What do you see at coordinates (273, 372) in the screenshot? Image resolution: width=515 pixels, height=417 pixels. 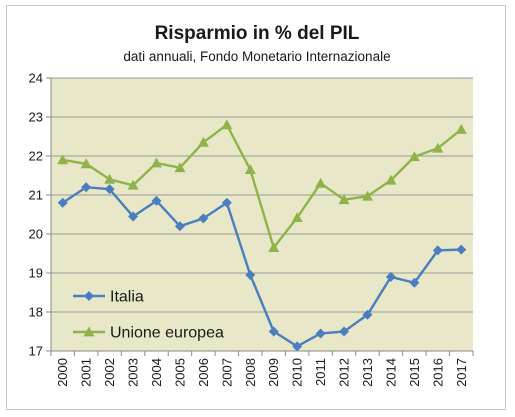 I see `x-tick-label: 2009` at bounding box center [273, 372].